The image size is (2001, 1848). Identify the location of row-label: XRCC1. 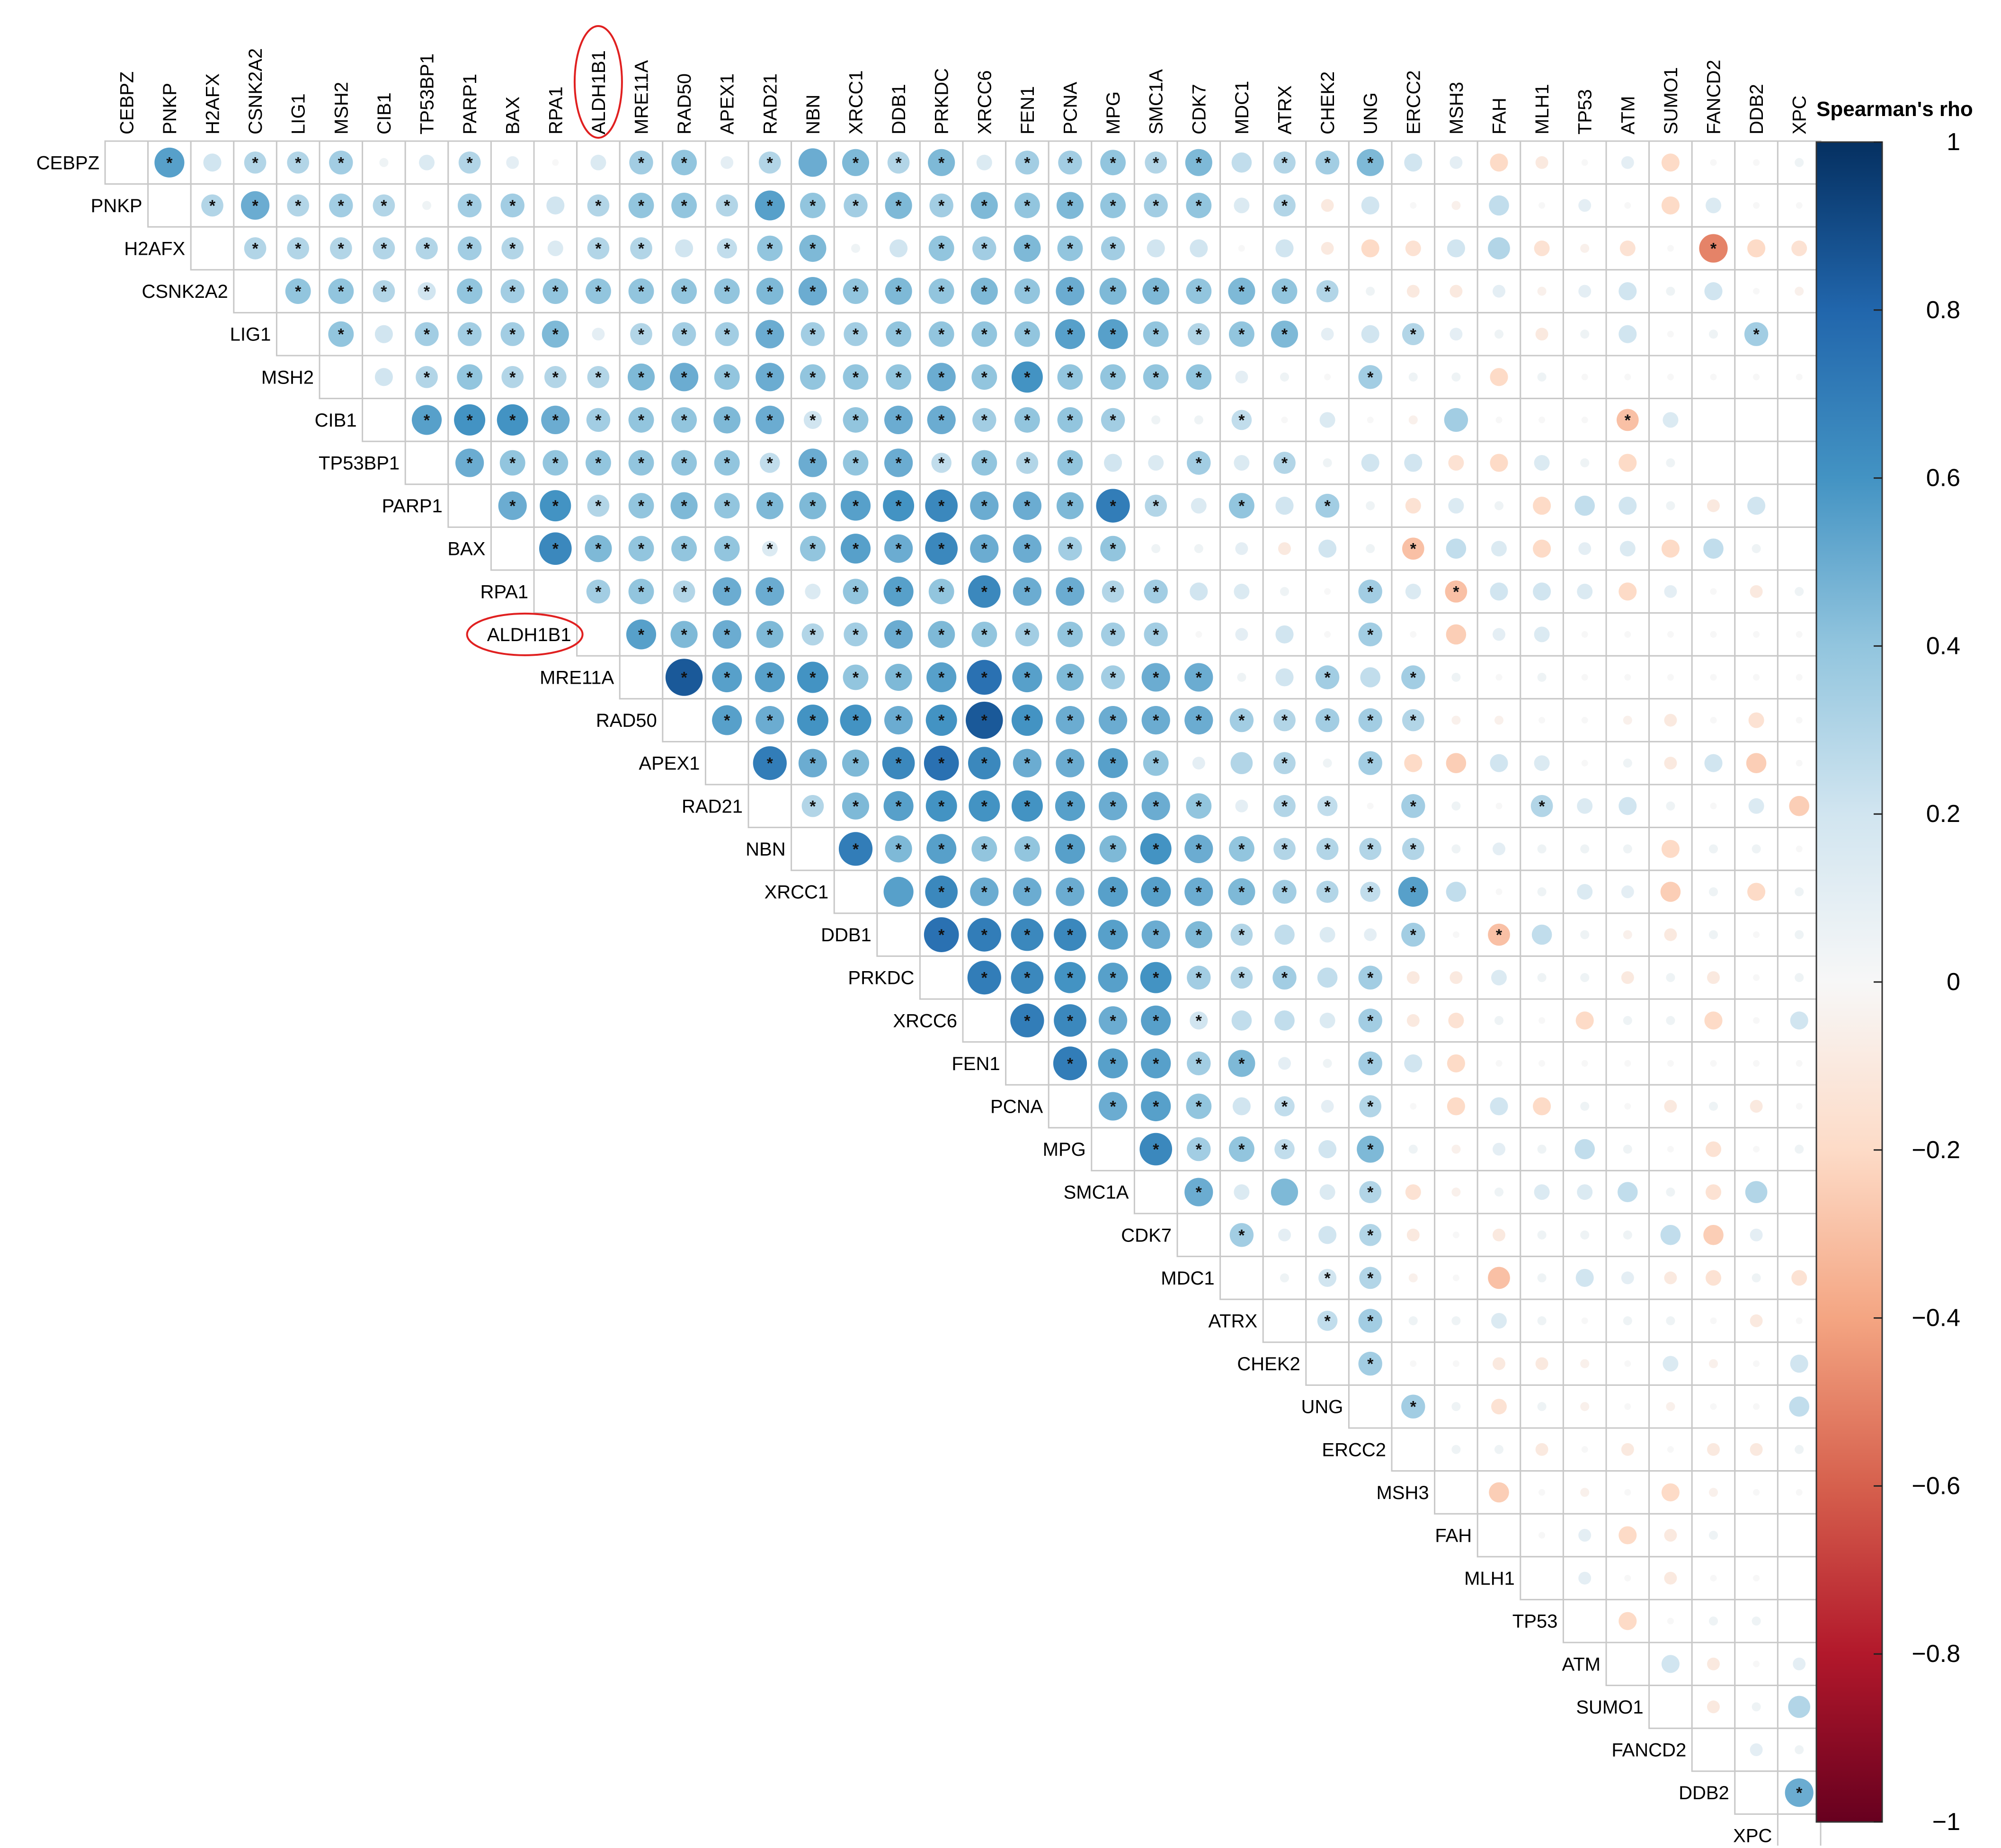
(797, 892).